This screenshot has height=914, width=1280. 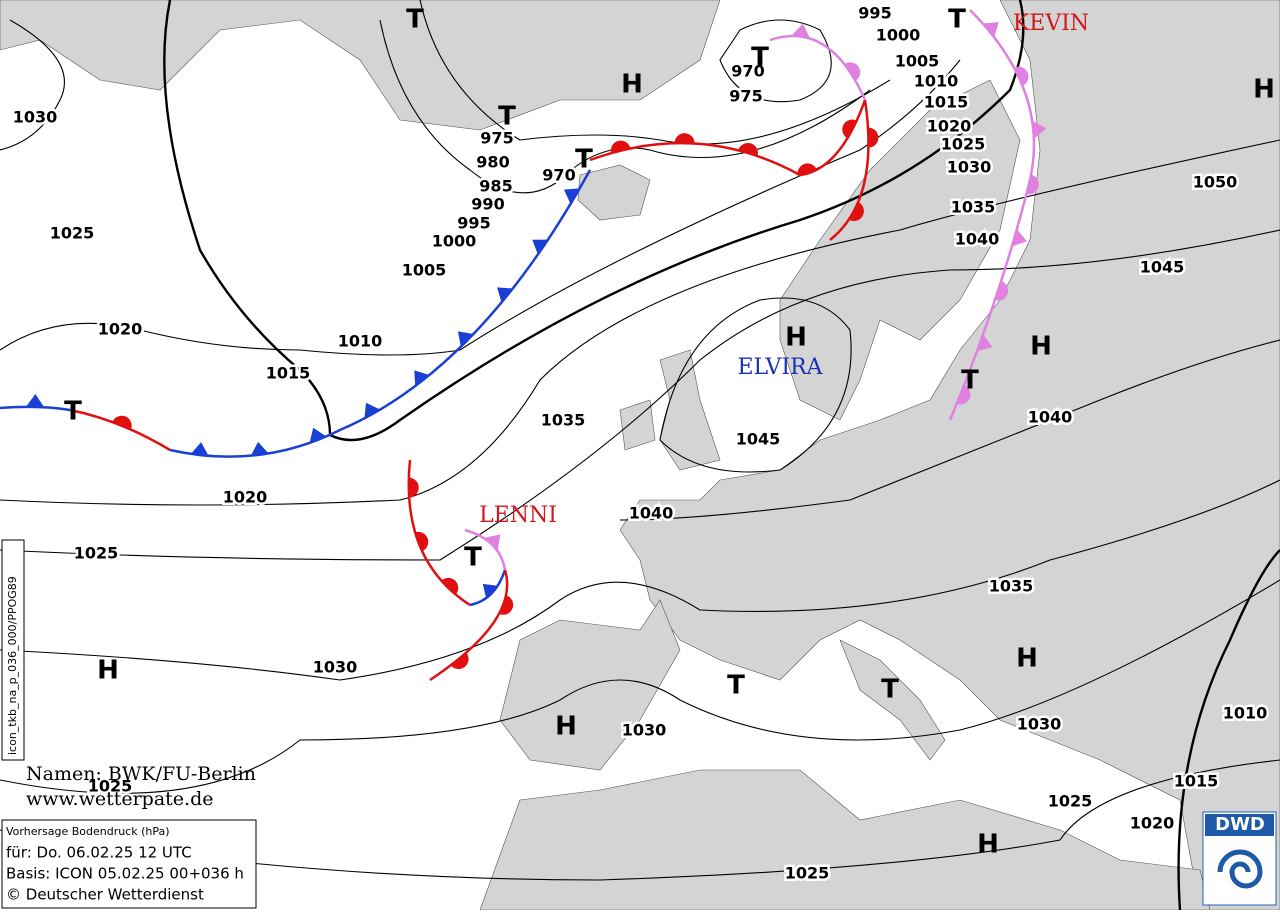 I want to click on logo-swirl, so click(x=1240, y=869).